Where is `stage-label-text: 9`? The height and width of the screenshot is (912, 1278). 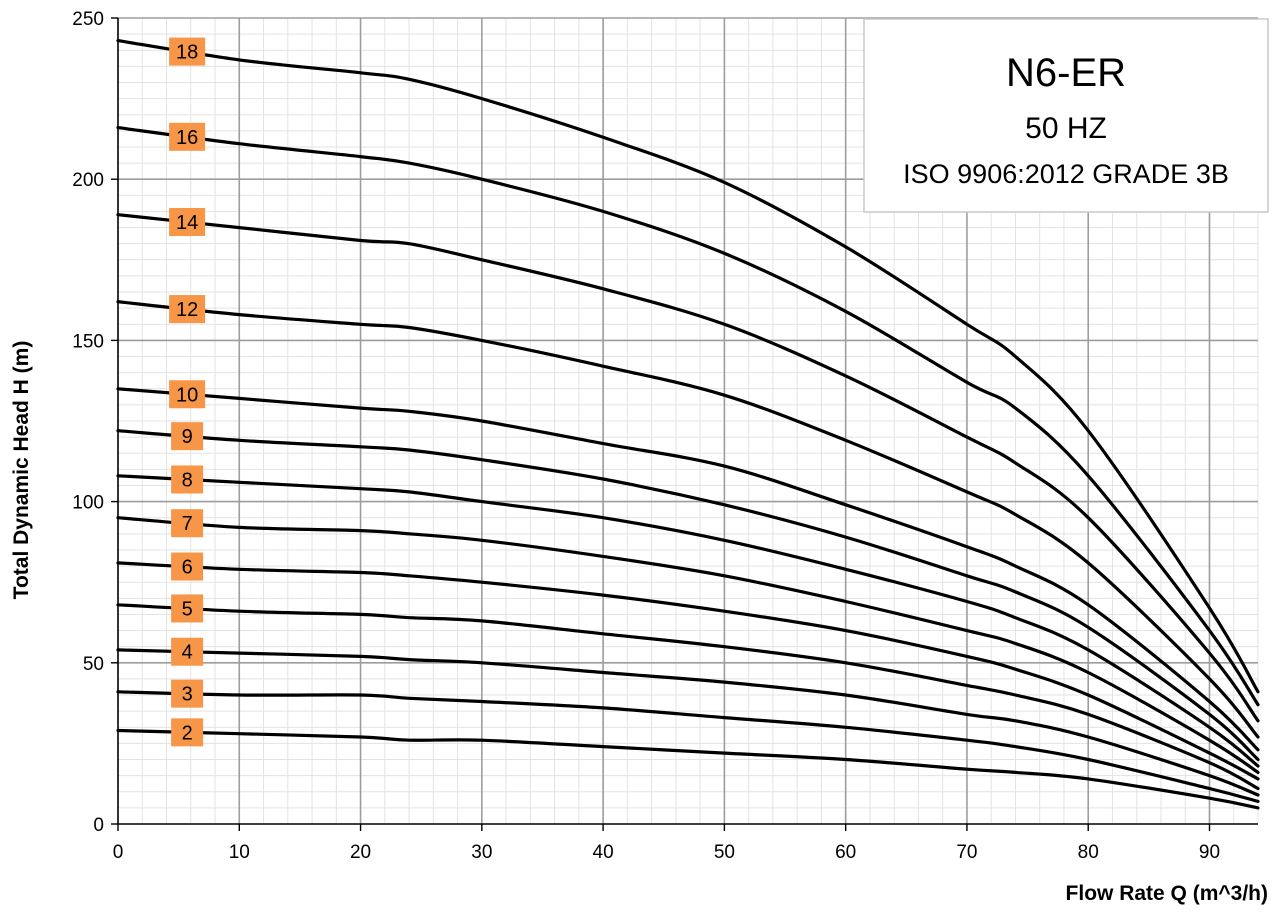
stage-label-text: 9 is located at coordinates (187, 437).